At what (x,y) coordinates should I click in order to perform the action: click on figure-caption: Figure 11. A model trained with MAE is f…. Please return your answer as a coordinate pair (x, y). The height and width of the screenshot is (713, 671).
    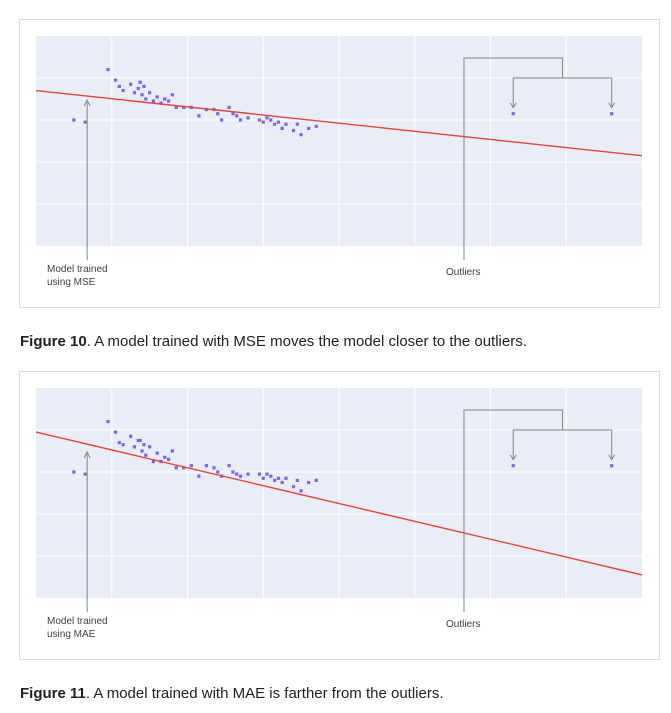
    Looking at the image, I should click on (232, 693).